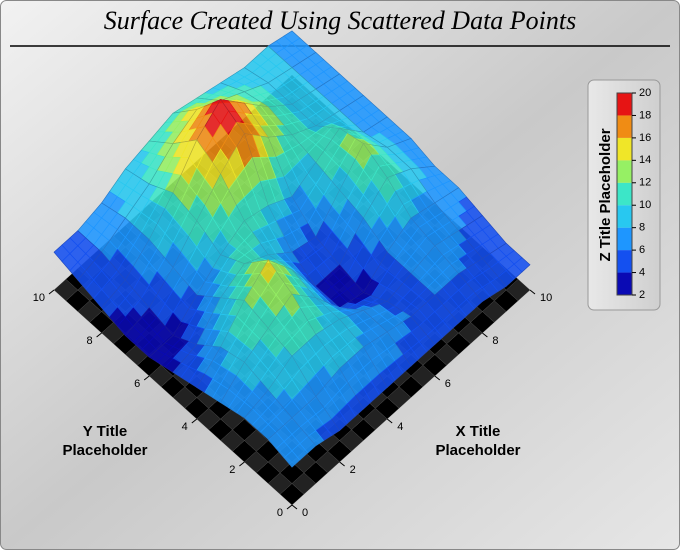 The height and width of the screenshot is (550, 680). Describe the element at coordinates (642, 272) in the screenshot. I see `z-tick-label: 4` at that location.